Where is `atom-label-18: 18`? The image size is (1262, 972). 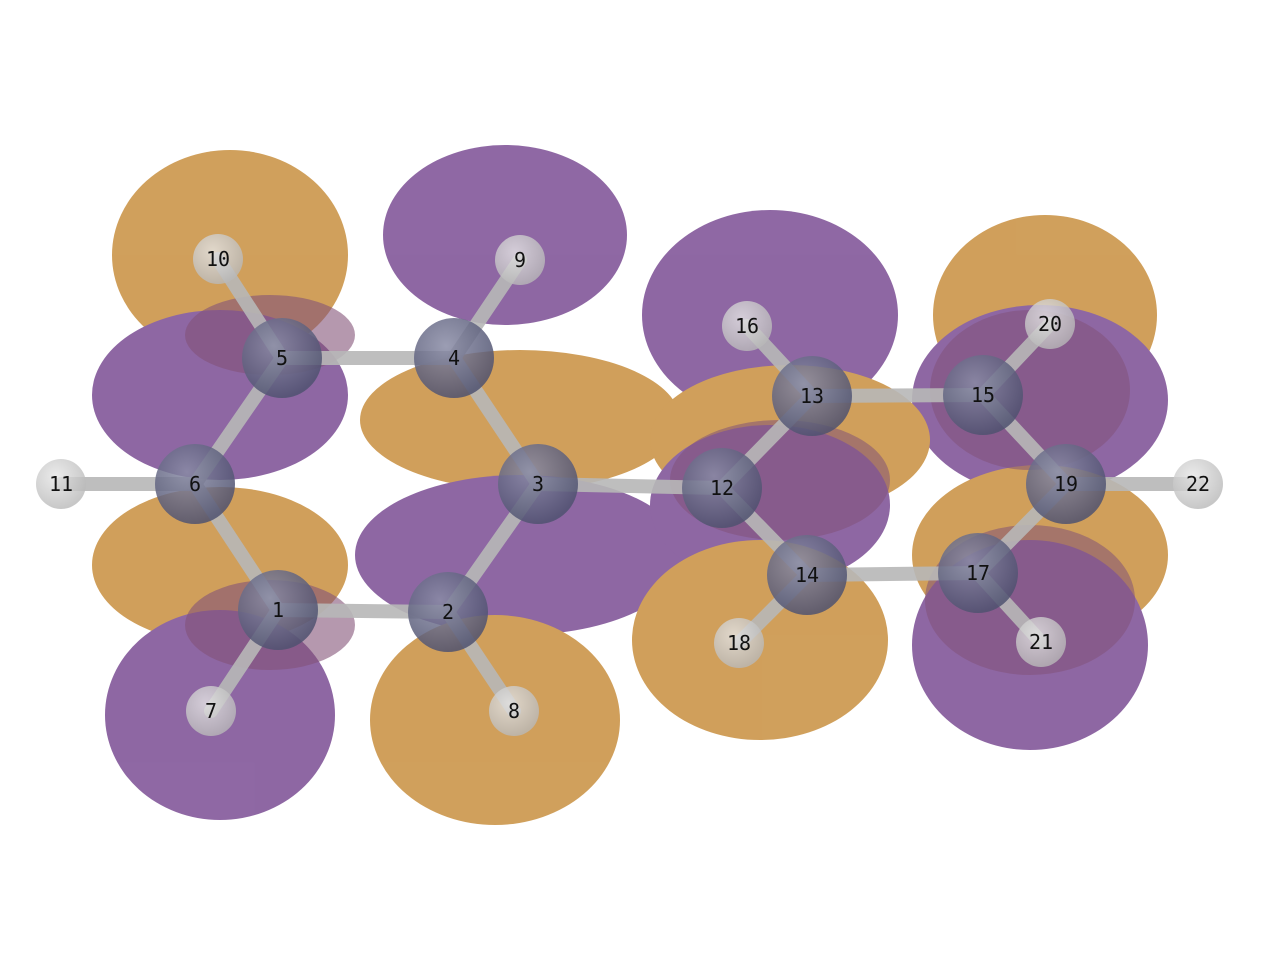 atom-label-18: 18 is located at coordinates (739, 643).